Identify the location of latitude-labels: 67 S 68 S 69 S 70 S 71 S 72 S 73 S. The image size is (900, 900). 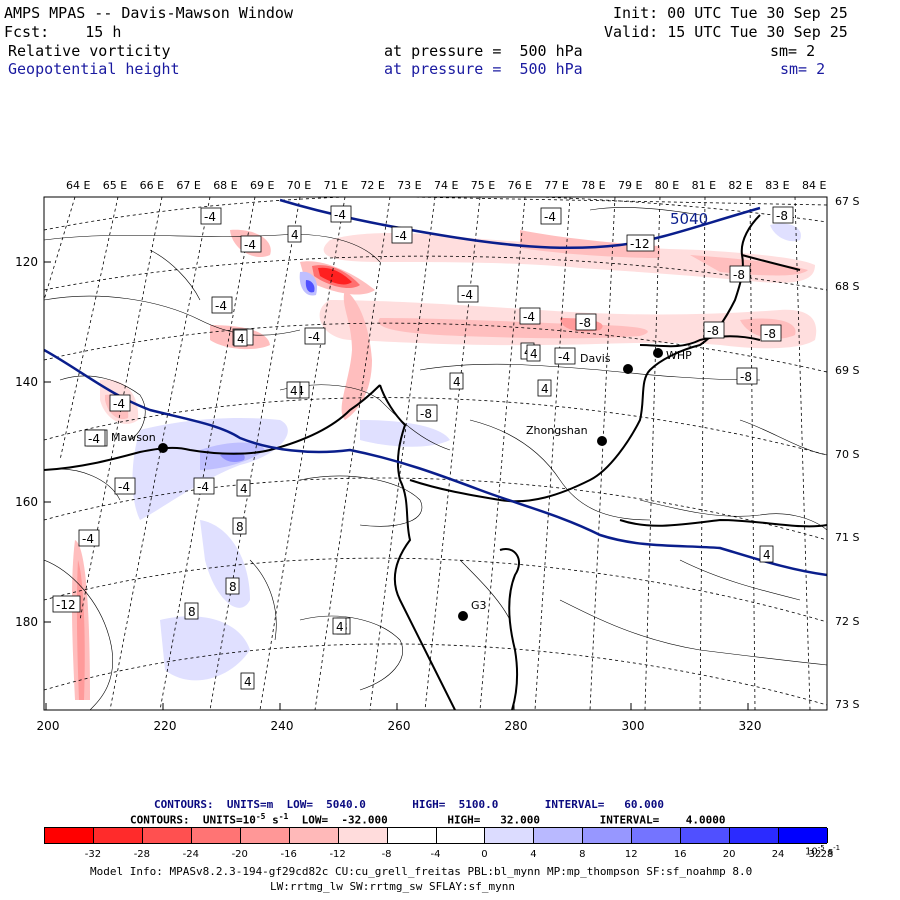
(847, 453).